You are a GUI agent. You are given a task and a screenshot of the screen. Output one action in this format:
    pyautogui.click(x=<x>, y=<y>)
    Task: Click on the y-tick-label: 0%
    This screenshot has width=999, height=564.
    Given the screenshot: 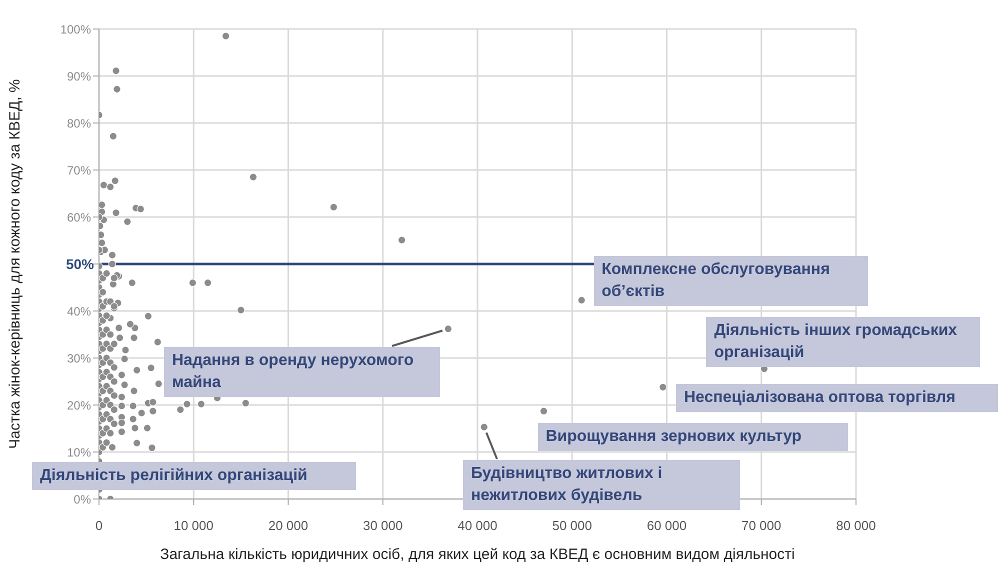 What is the action you would take?
    pyautogui.click(x=83, y=499)
    